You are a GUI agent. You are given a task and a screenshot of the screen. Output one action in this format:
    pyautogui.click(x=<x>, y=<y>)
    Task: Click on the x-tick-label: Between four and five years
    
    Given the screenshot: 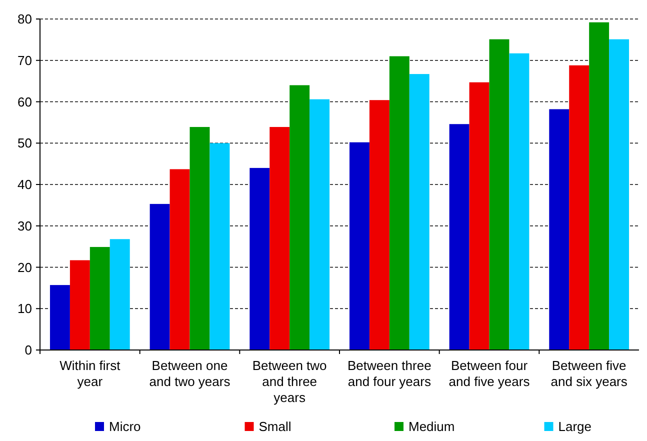 What is the action you would take?
    pyautogui.click(x=489, y=373)
    